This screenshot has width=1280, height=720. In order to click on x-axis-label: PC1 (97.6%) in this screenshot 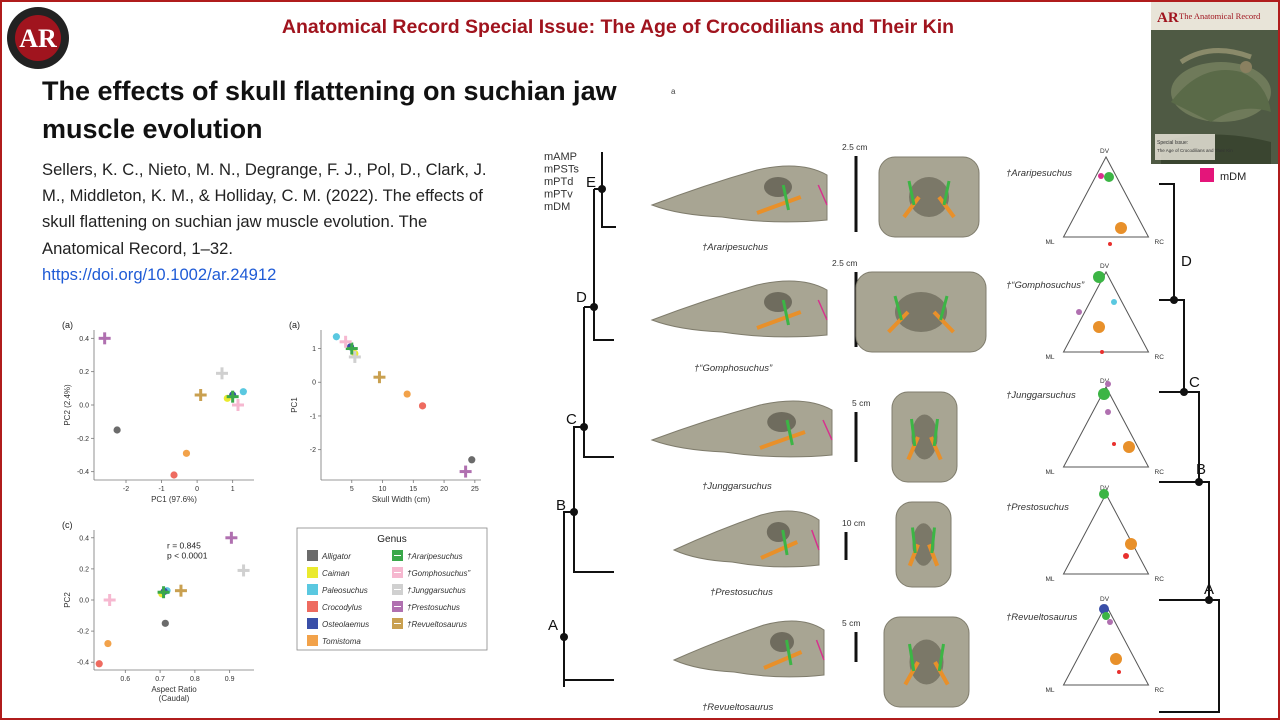, I will do `click(174, 499)`.